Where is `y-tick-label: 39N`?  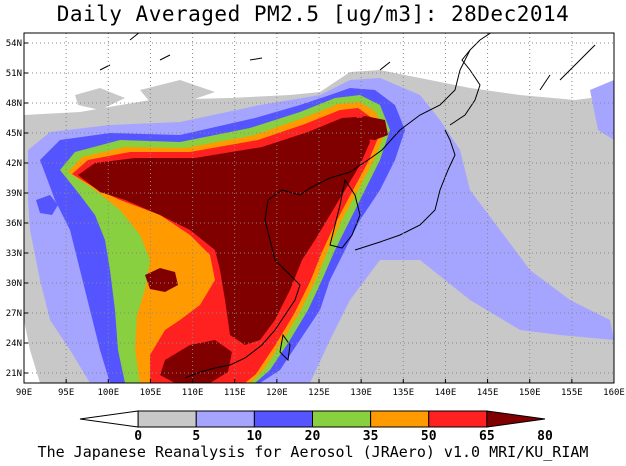 y-tick-label: 39N is located at coordinates (14, 194).